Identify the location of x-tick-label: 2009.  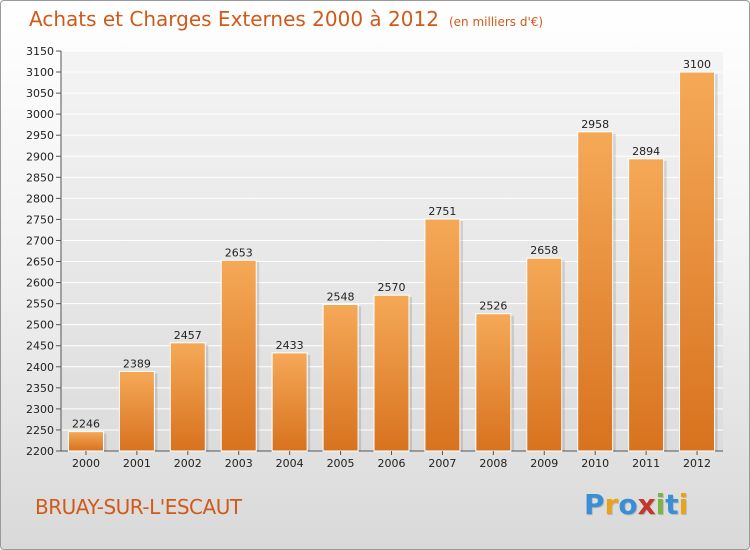
(544, 463).